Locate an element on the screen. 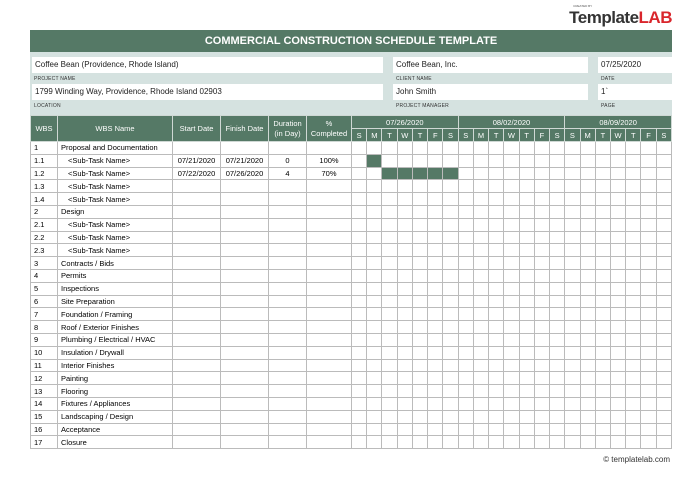 The height and width of the screenshot is (494, 700). project-manager-field: John Smith is located at coordinates (490, 92).